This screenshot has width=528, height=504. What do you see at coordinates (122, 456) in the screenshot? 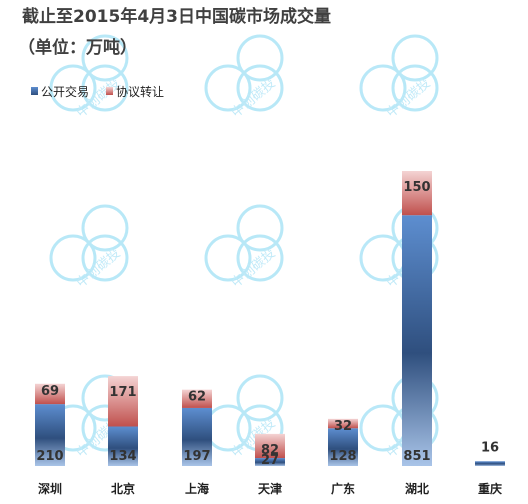
I see `value-label-public-1: 134` at bounding box center [122, 456].